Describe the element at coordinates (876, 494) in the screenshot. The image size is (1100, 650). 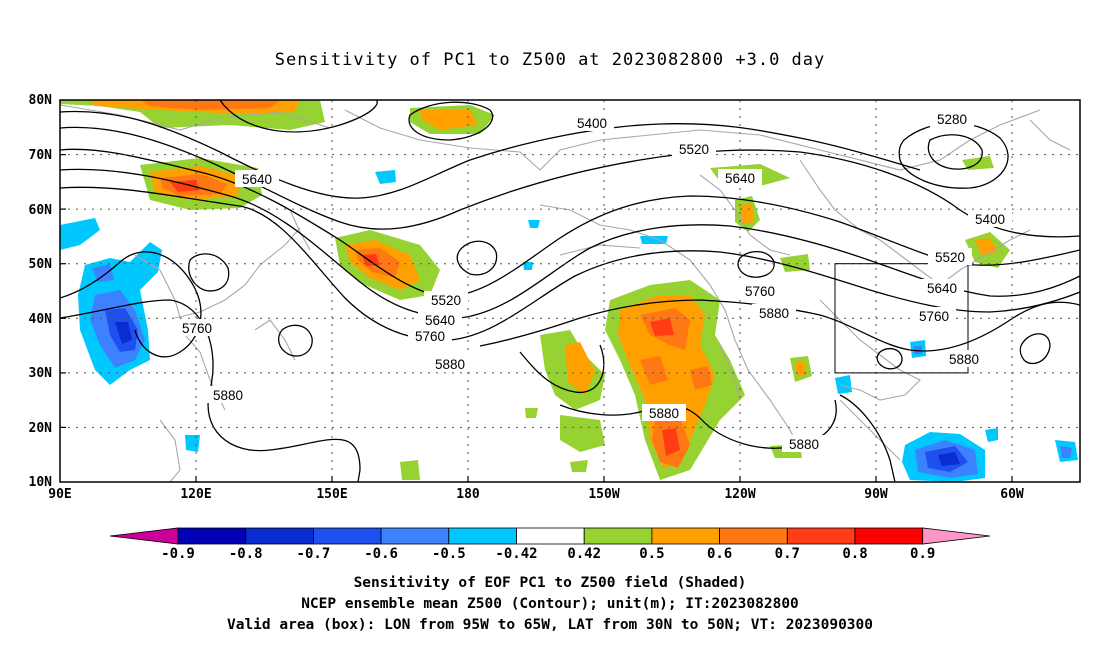
I see `lon-label: 90W` at that location.